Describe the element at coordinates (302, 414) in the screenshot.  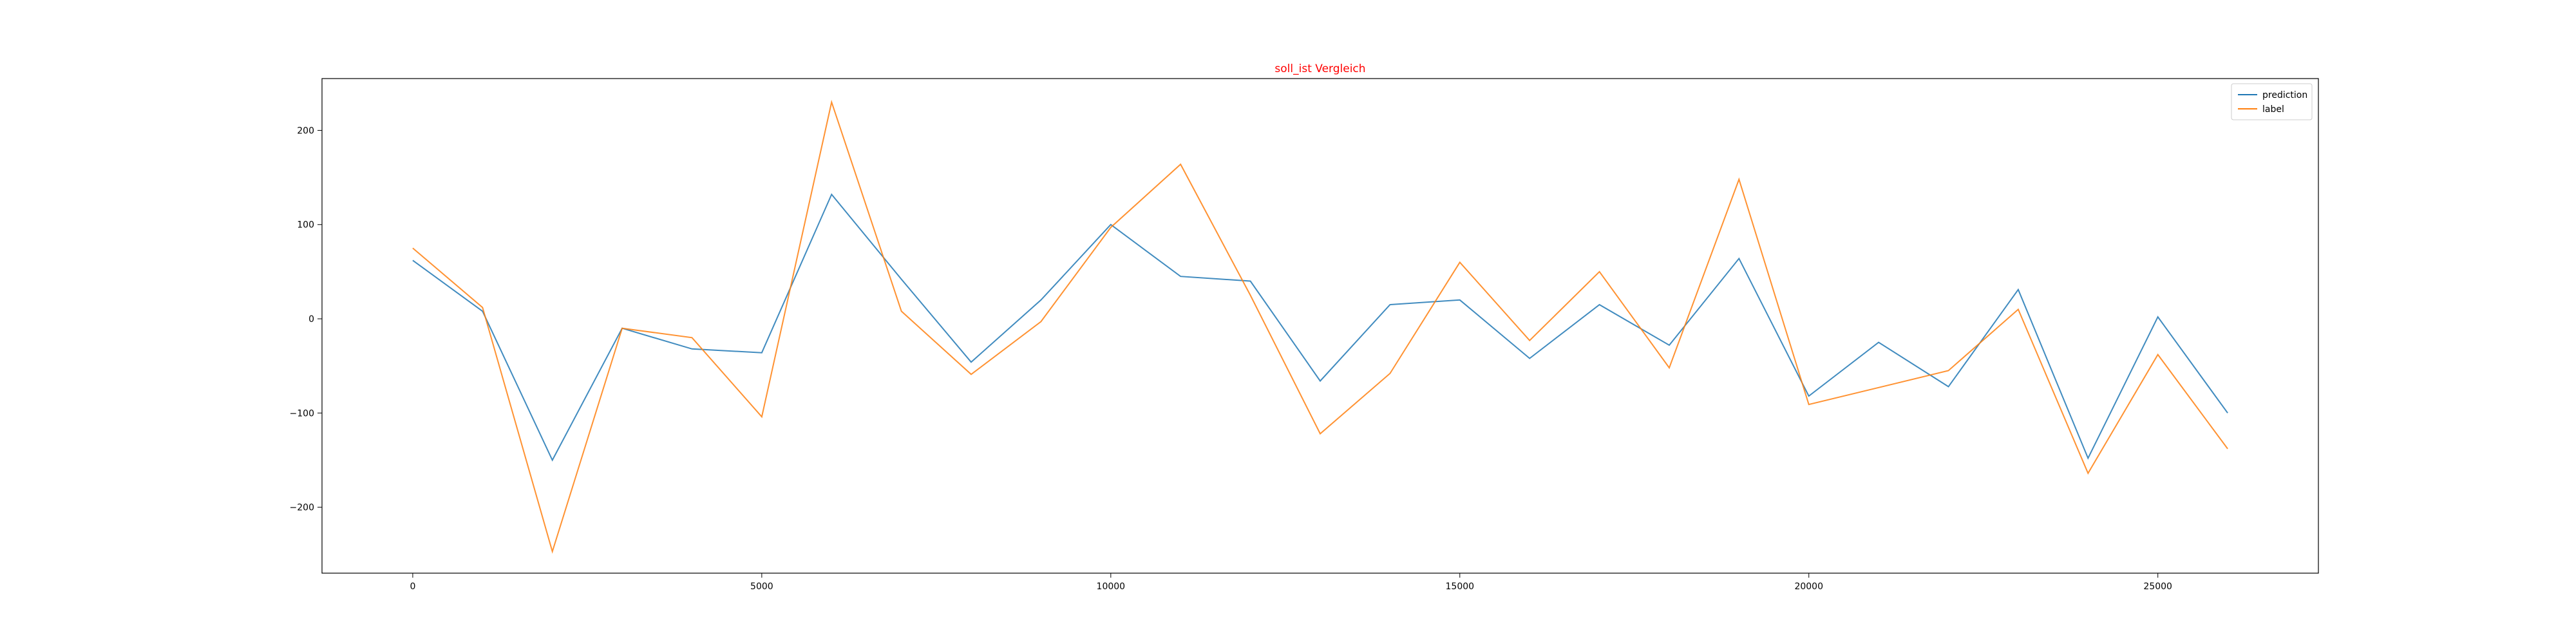
I see `y-tick-label: −100` at that location.